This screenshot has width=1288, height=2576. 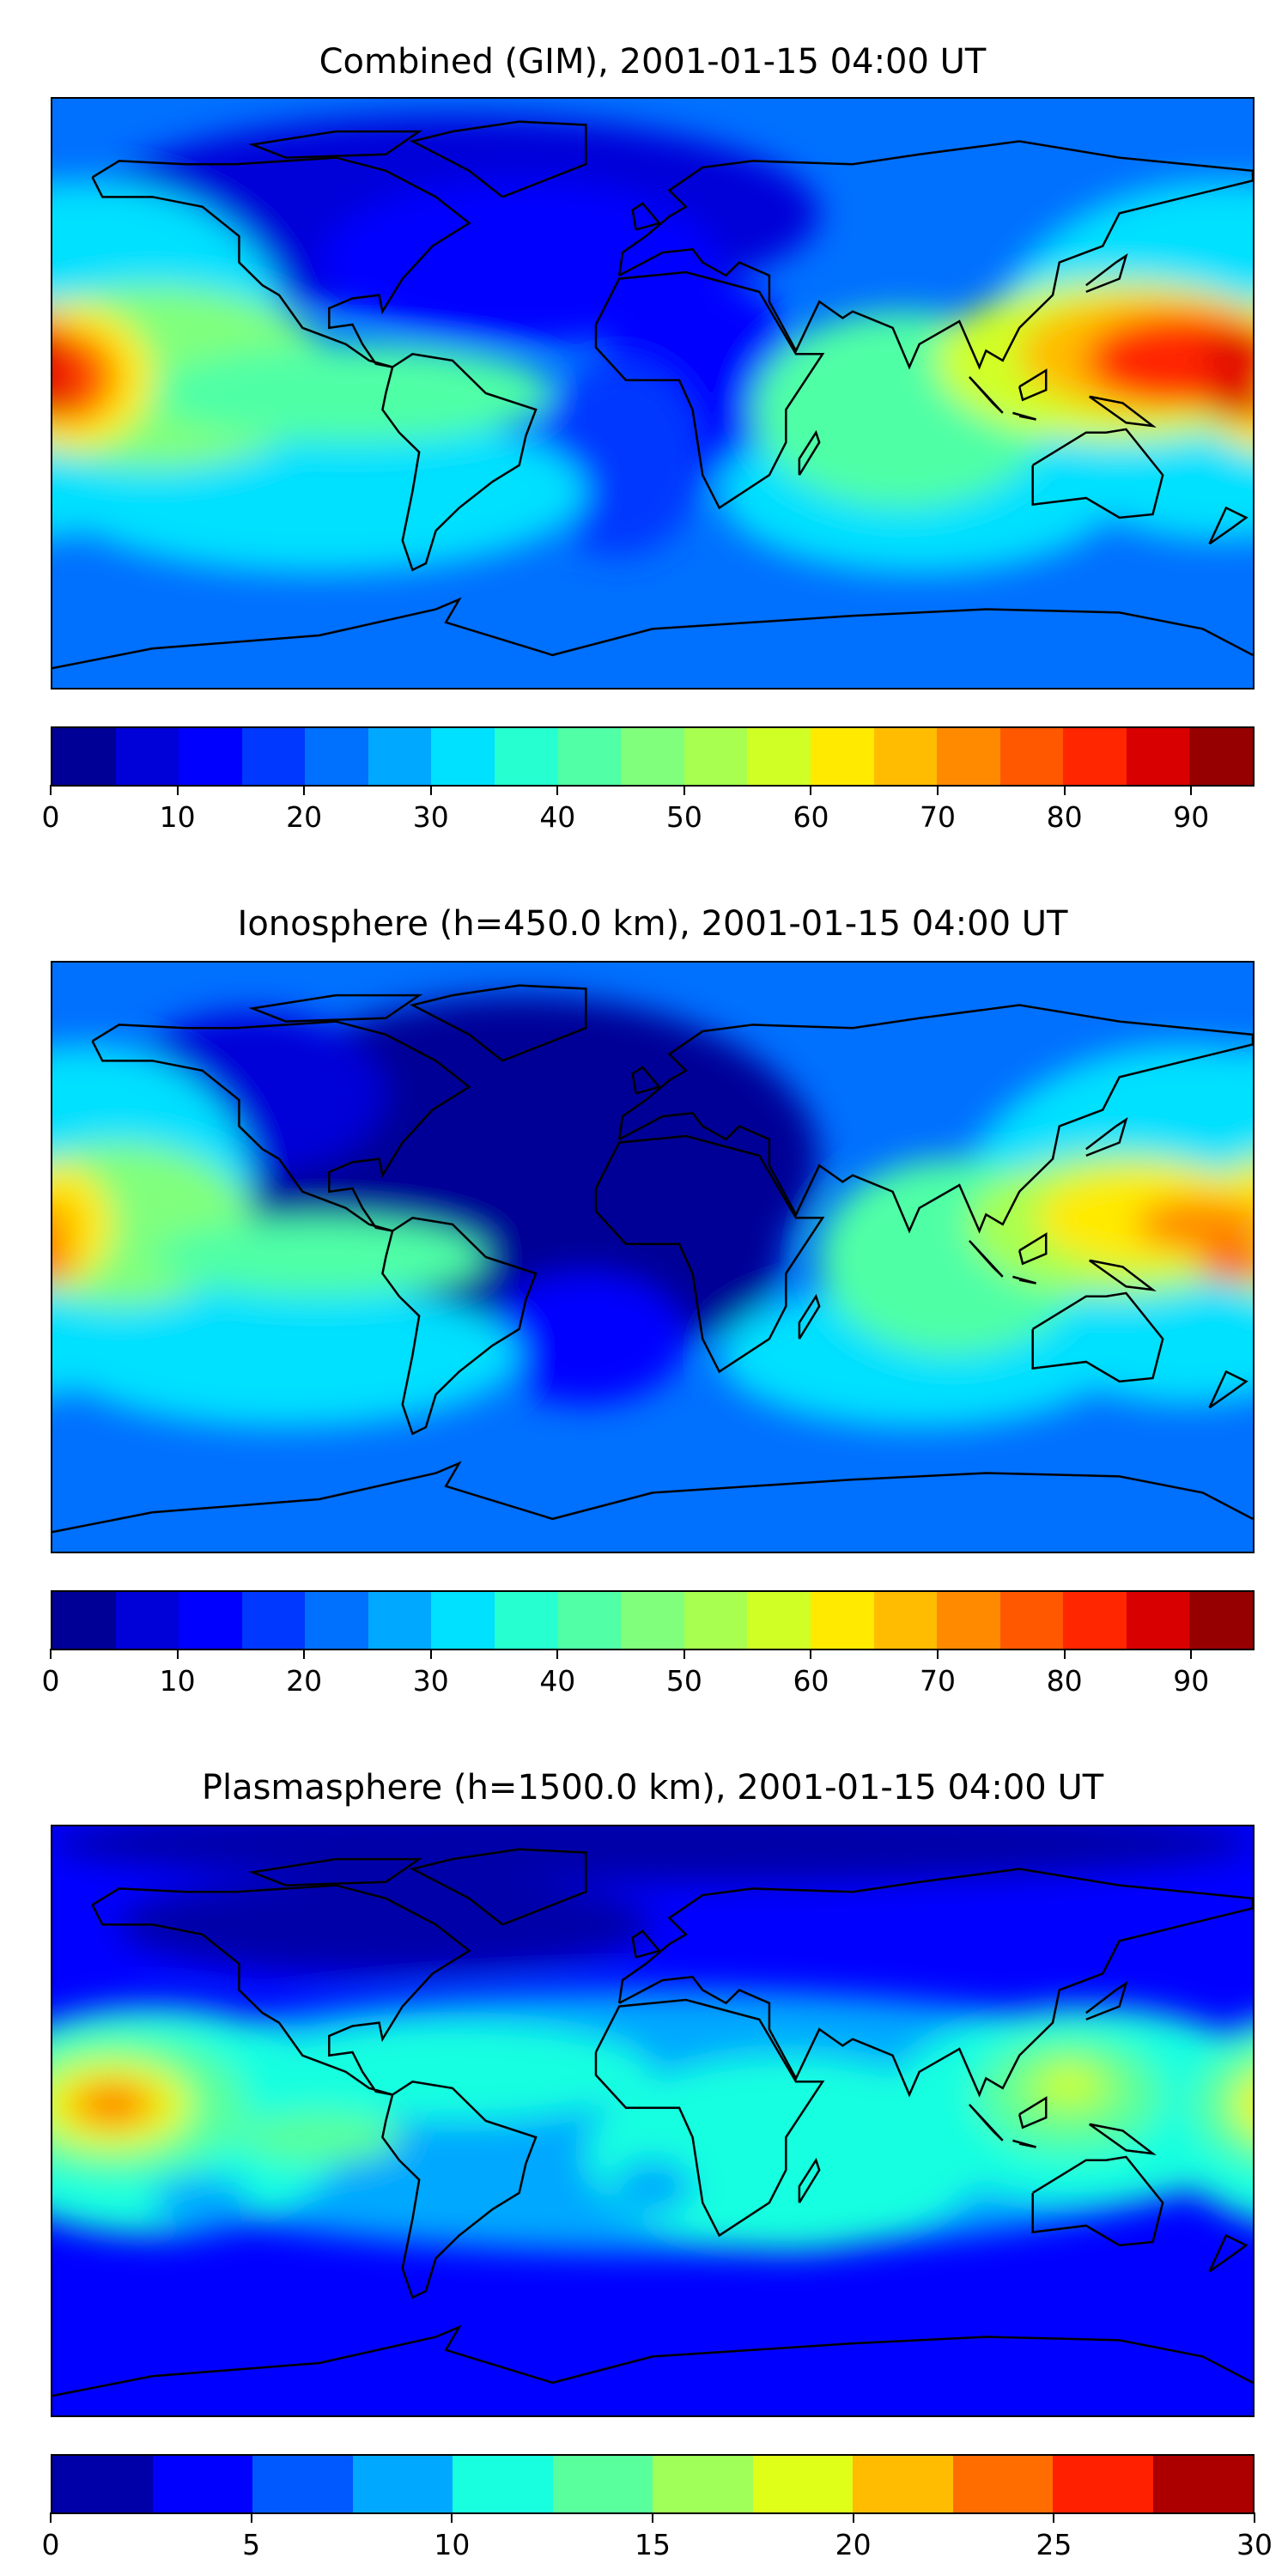 What do you see at coordinates (1191, 817) in the screenshot?
I see `colorbar-tick-label: 90` at bounding box center [1191, 817].